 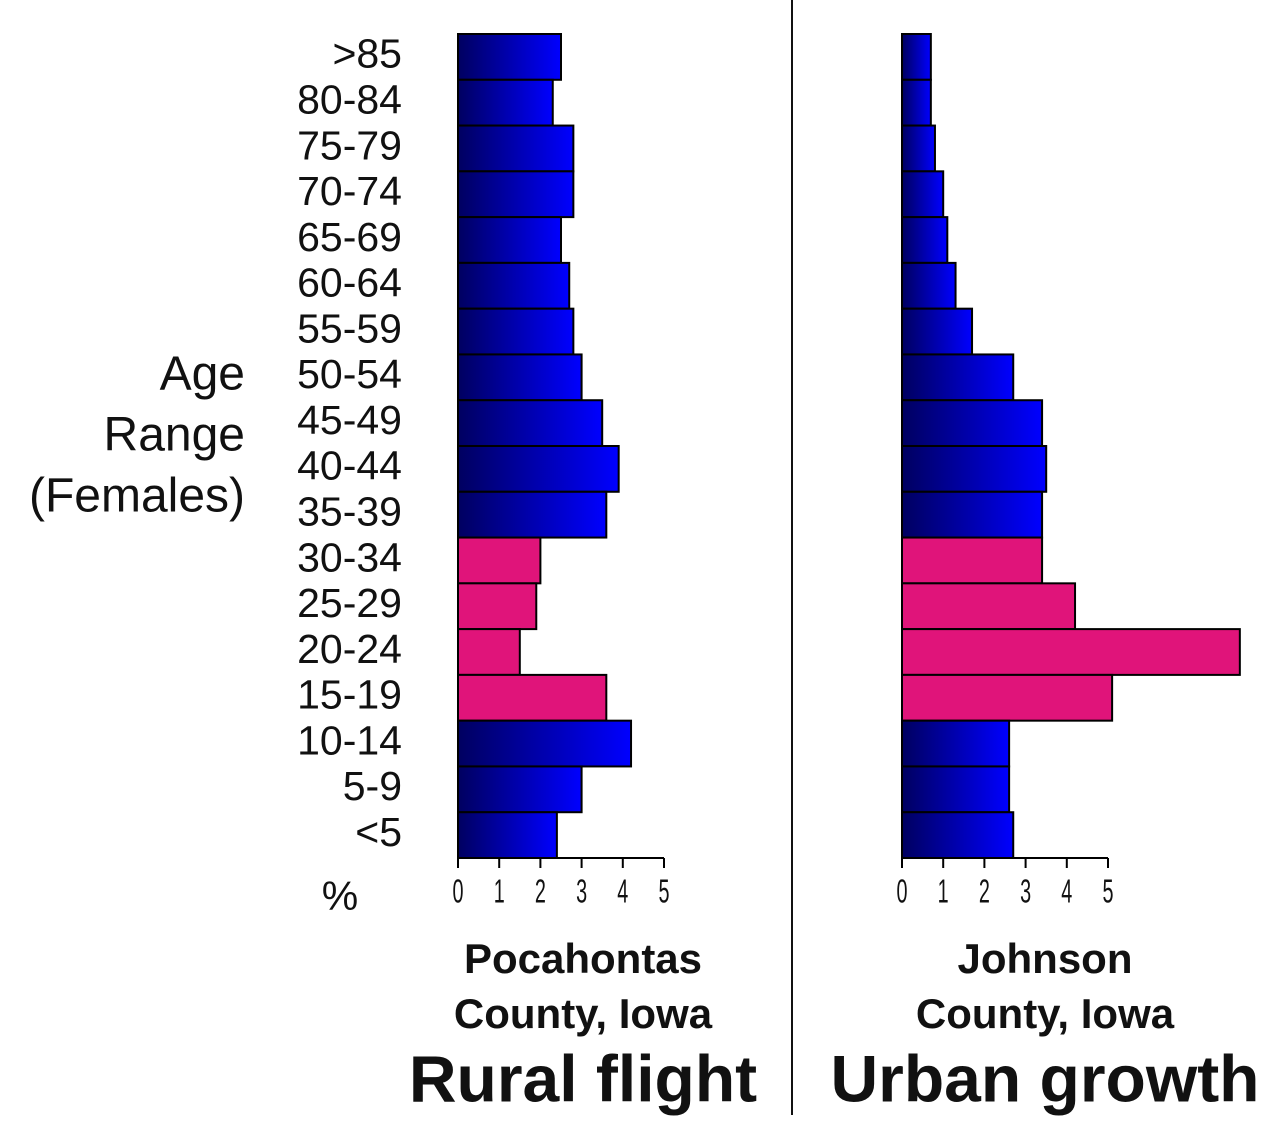 What do you see at coordinates (349, 740) in the screenshot?
I see `y-tick-label: 10-14` at bounding box center [349, 740].